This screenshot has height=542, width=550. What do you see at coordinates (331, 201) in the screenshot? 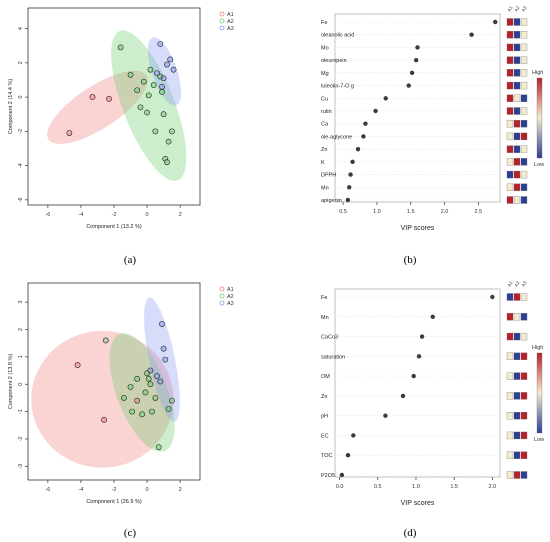
I see `category-label: apigenin` at bounding box center [331, 201].